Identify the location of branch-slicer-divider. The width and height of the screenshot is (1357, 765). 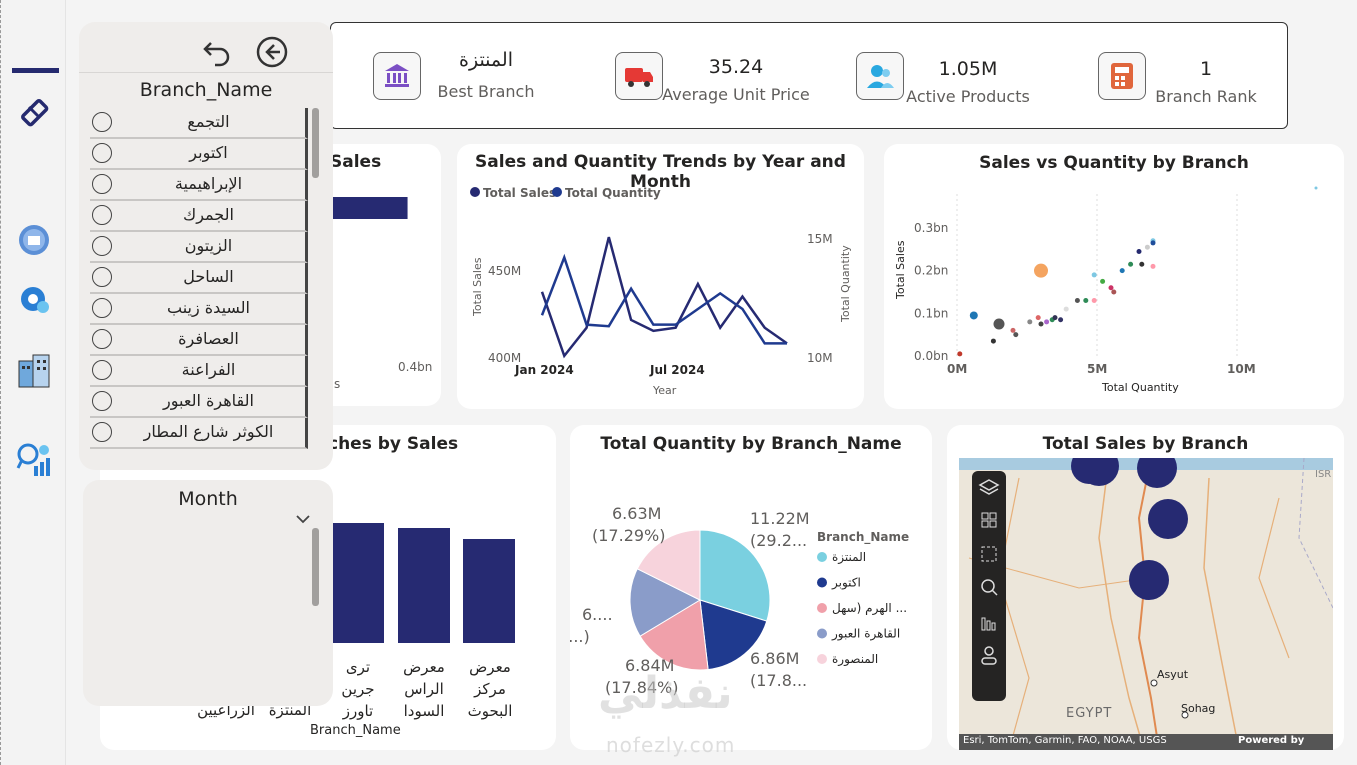
(206, 72).